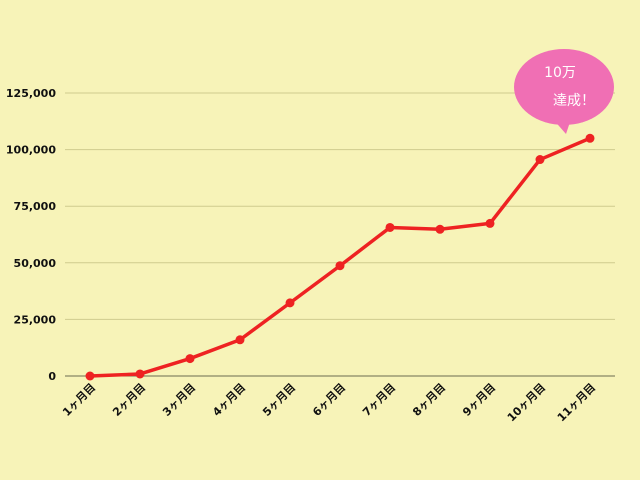 This screenshot has width=640, height=480. Describe the element at coordinates (574, 101) in the screenshot. I see `annotation-line-2: 達成！` at that location.